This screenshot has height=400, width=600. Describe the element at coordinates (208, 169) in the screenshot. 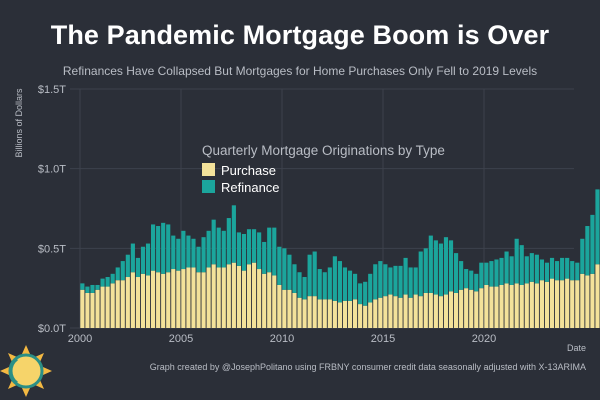

I see `legend-swatch-purchase` at that location.